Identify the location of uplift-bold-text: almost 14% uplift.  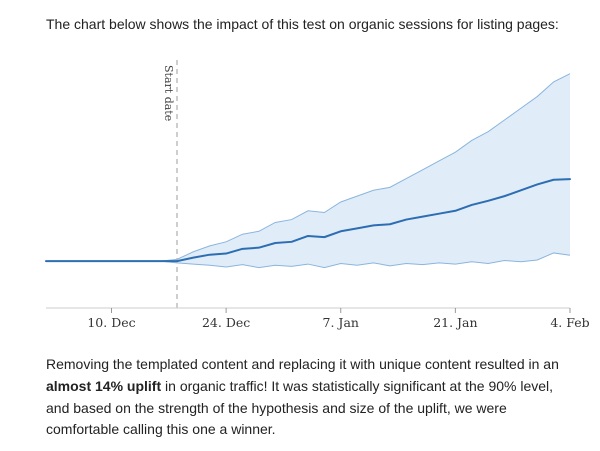
(104, 385).